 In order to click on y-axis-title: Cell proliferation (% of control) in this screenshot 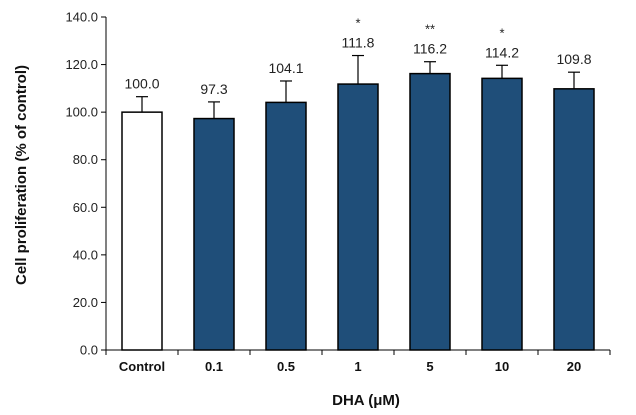, I will do `click(21, 175)`.